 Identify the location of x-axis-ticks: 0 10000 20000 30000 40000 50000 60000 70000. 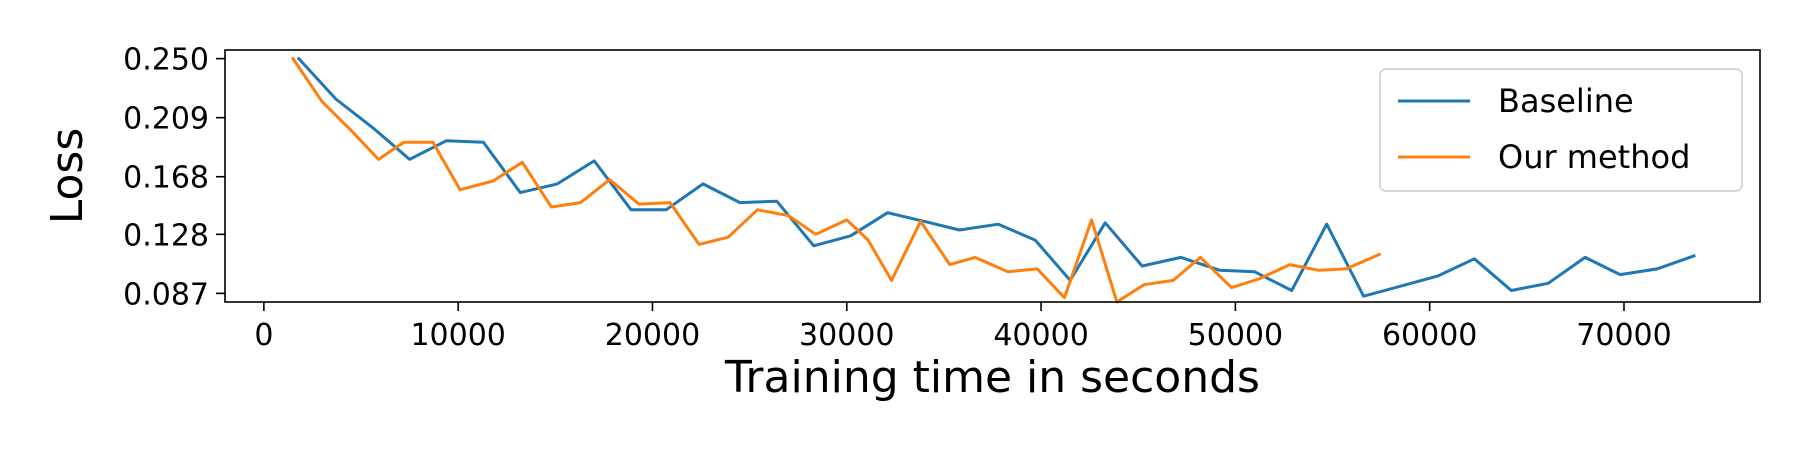
(963, 327).